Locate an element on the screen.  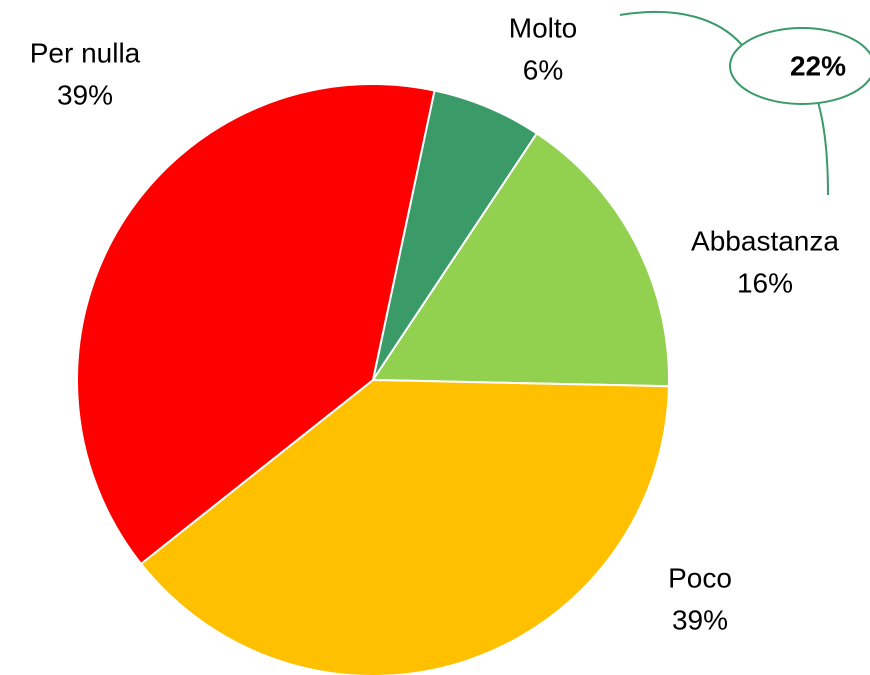
data-label: 16% is located at coordinates (765, 282).